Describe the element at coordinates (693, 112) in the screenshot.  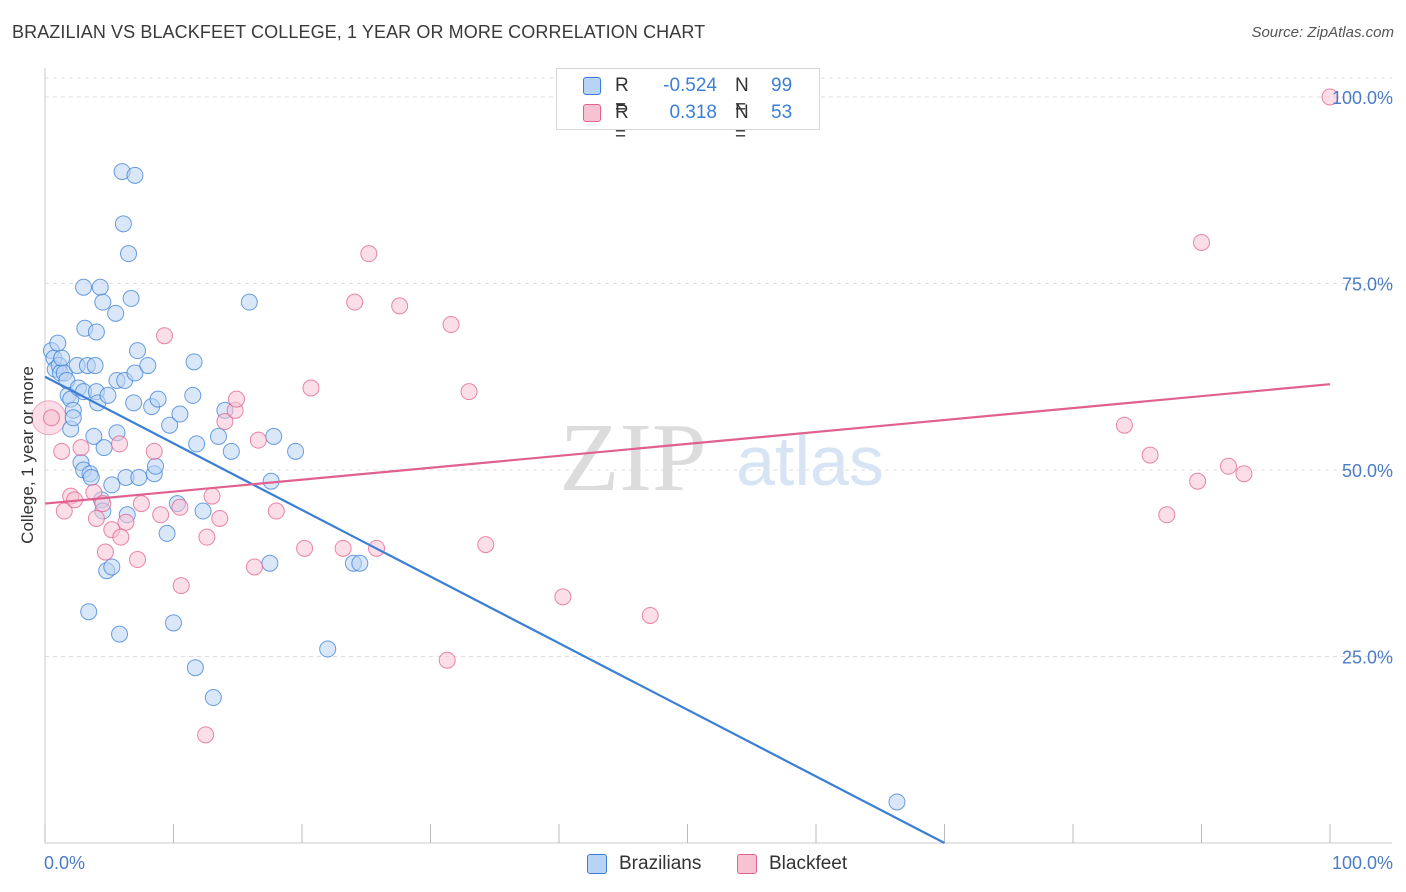
I see `r-value: 0.318` at that location.